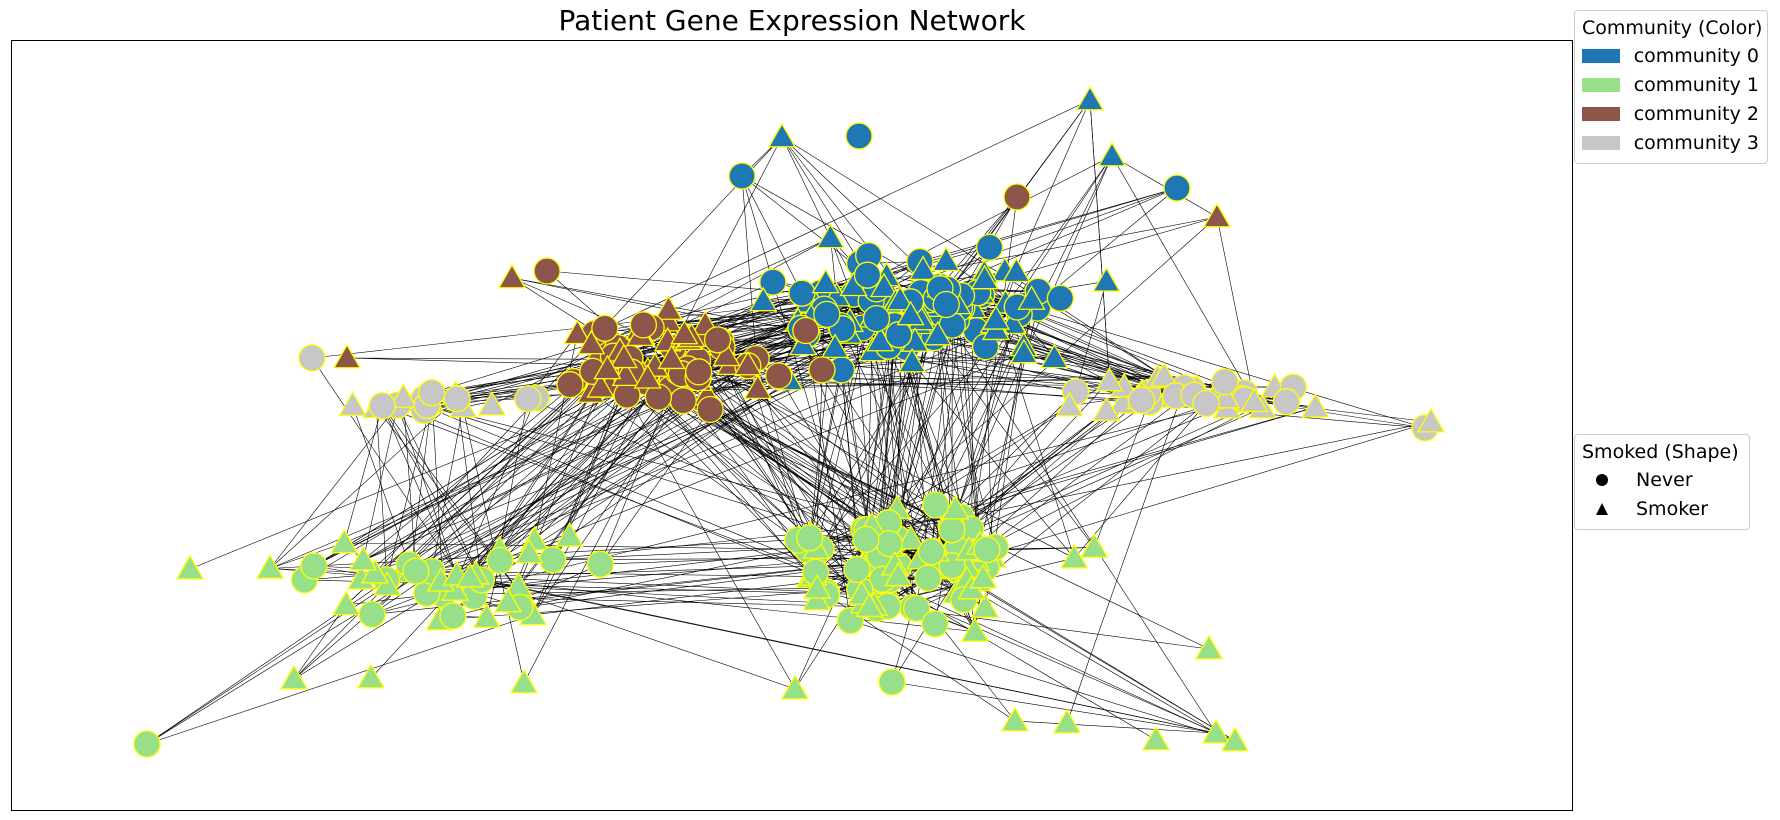 This screenshot has height=820, width=1780. Describe the element at coordinates (792, 20) in the screenshot. I see `chart-title: Patient Gene Expression Network` at that location.